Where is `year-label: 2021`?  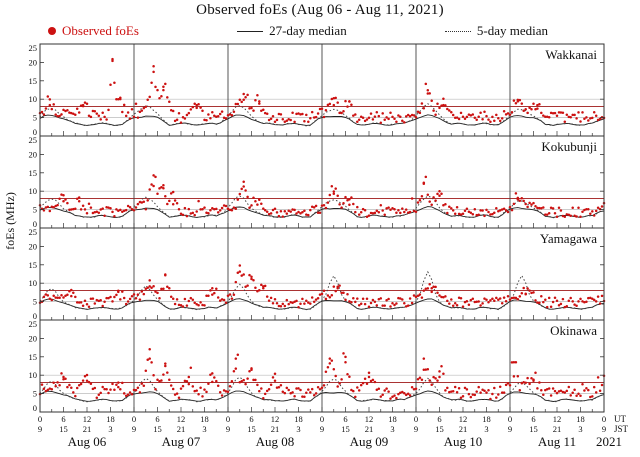
year-label: 2021 is located at coordinates (609, 441).